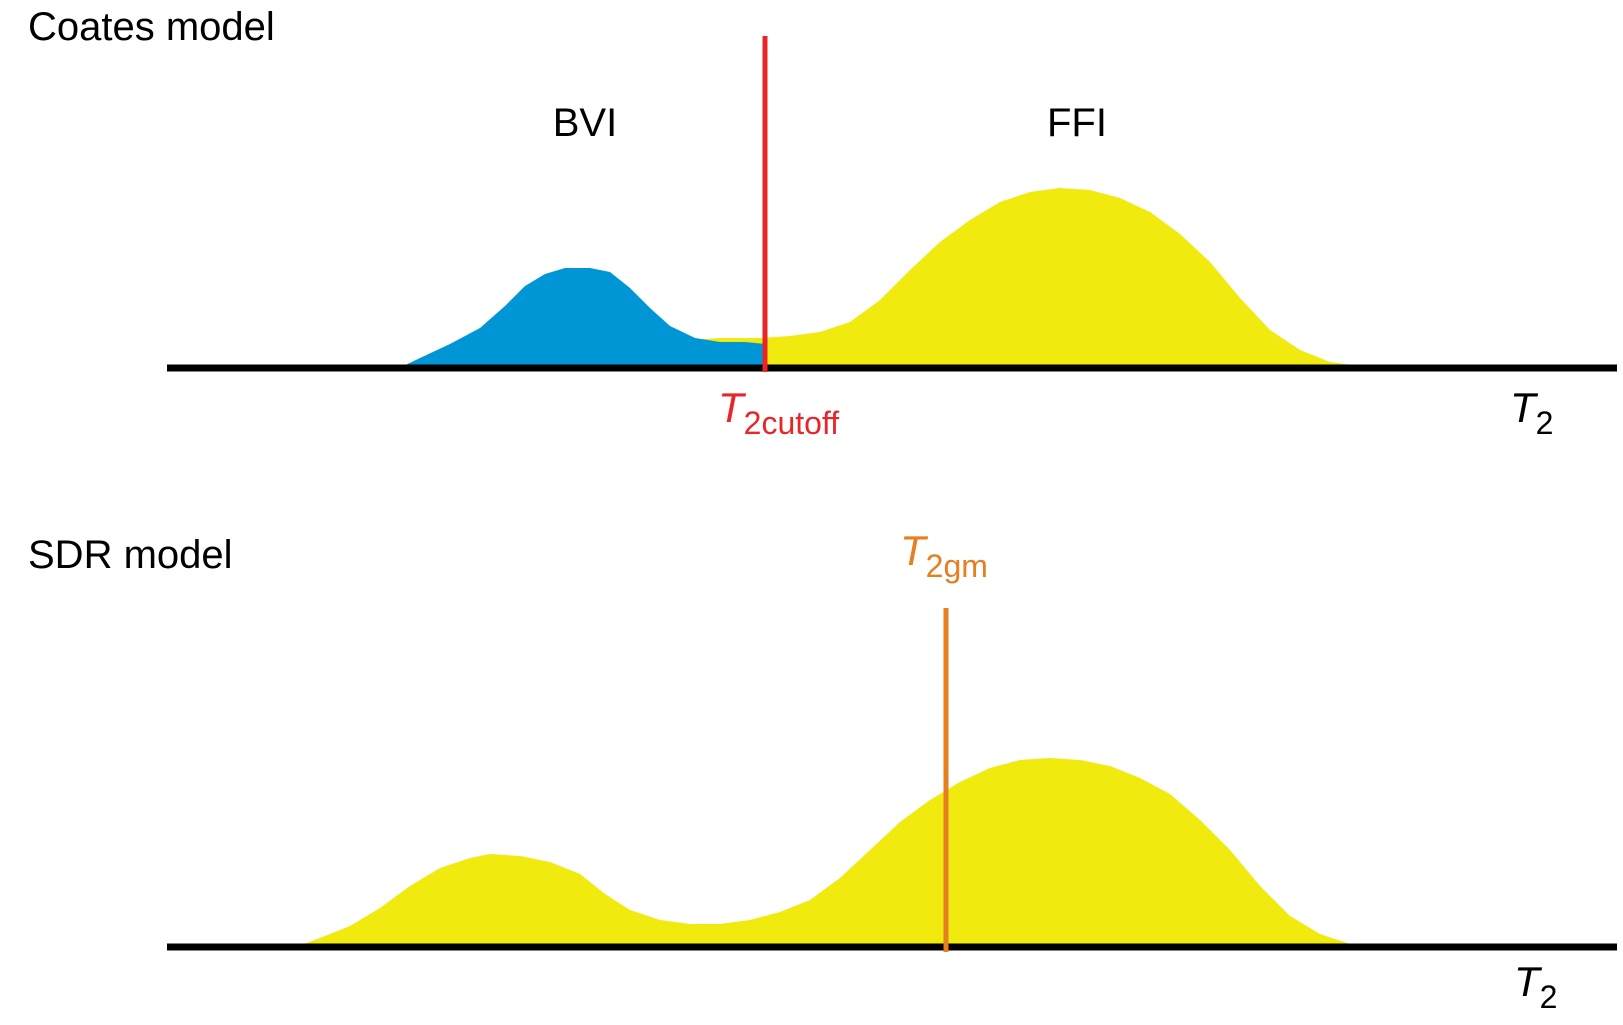 This screenshot has width=1623, height=1025. Describe the element at coordinates (585, 123) in the screenshot. I see `bvi-label: BVI` at that location.